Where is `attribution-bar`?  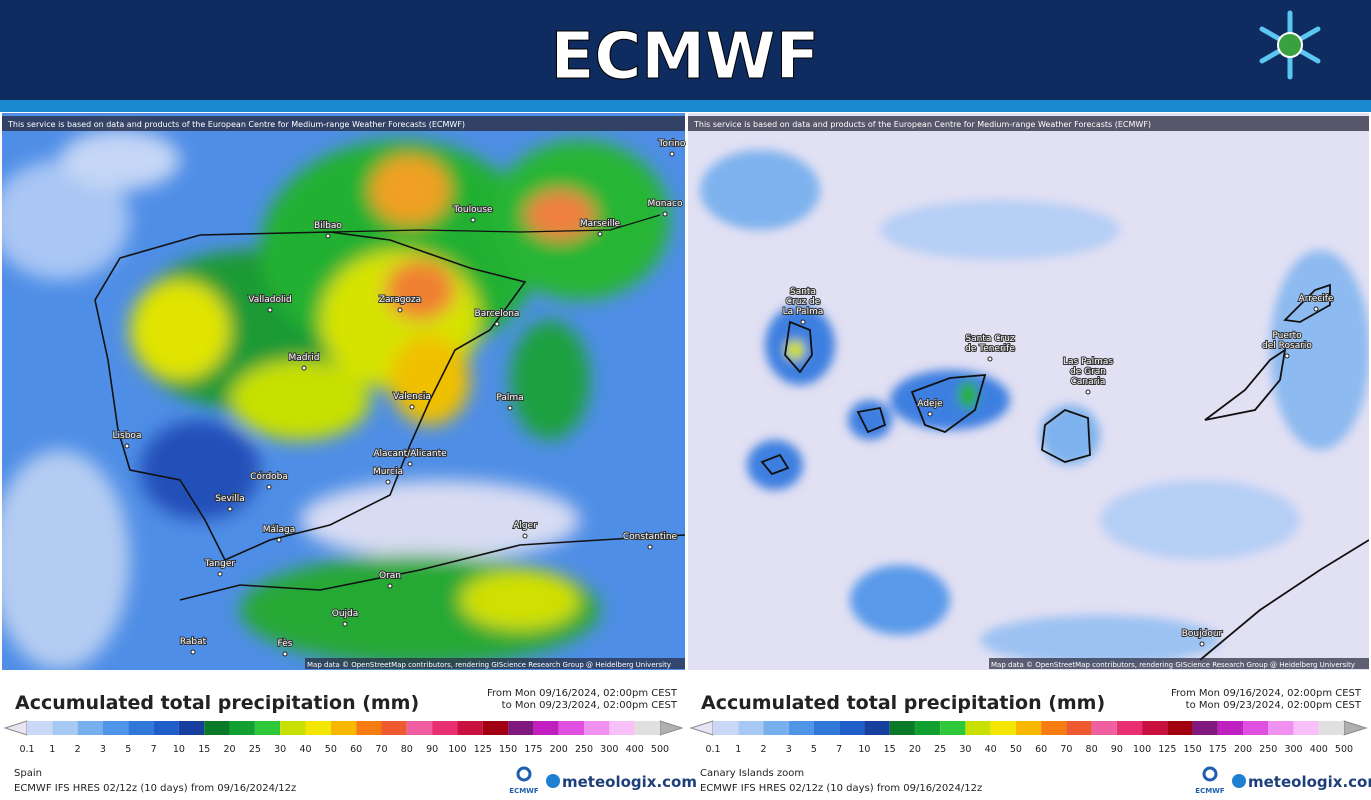 attribution-bar is located at coordinates (495, 663).